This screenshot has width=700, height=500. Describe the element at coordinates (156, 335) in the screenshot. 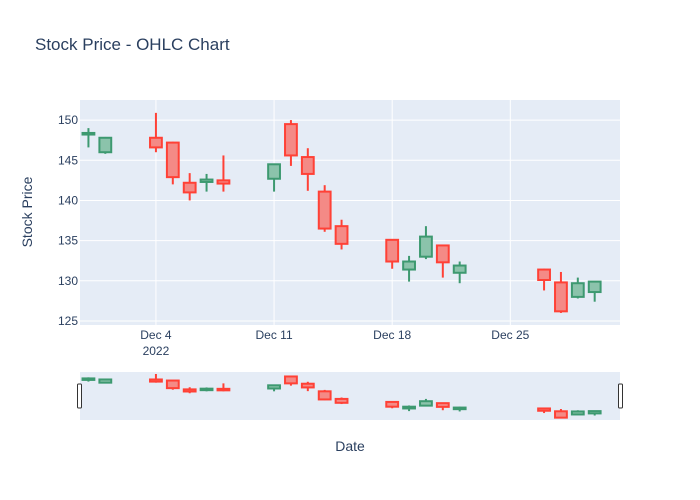

I see `x-tick-label: Dec 4` at that location.